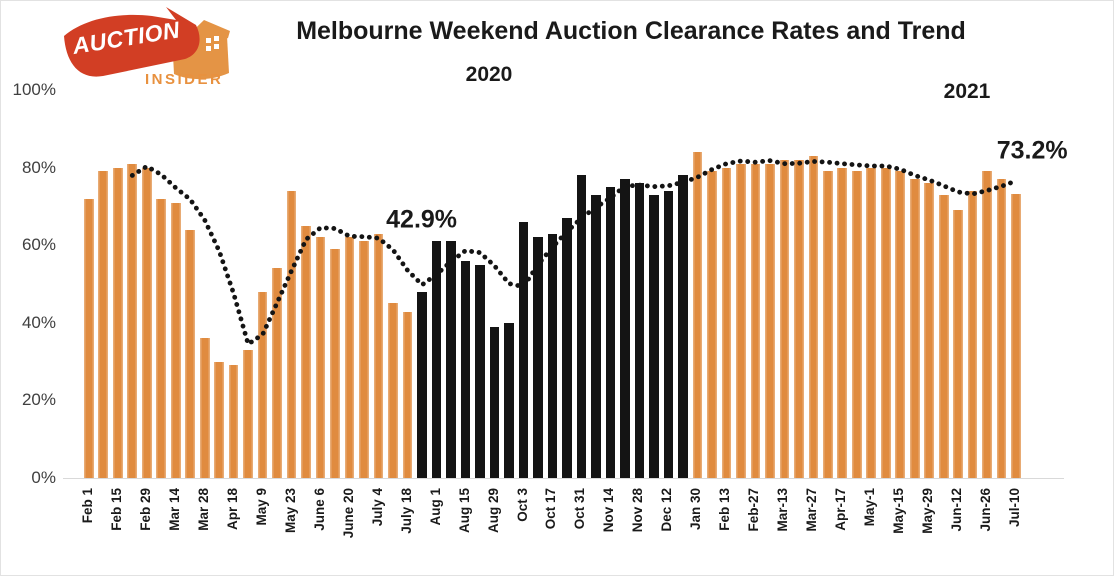 The width and height of the screenshot is (1114, 576). What do you see at coordinates (261, 507) in the screenshot?
I see `x-tick-May-9: May 9` at bounding box center [261, 507].